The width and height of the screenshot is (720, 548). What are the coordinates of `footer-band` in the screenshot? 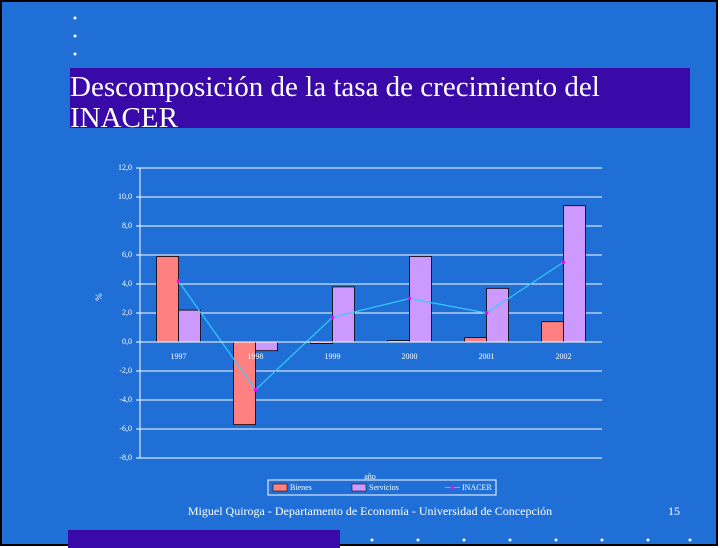 It's located at (204, 539).